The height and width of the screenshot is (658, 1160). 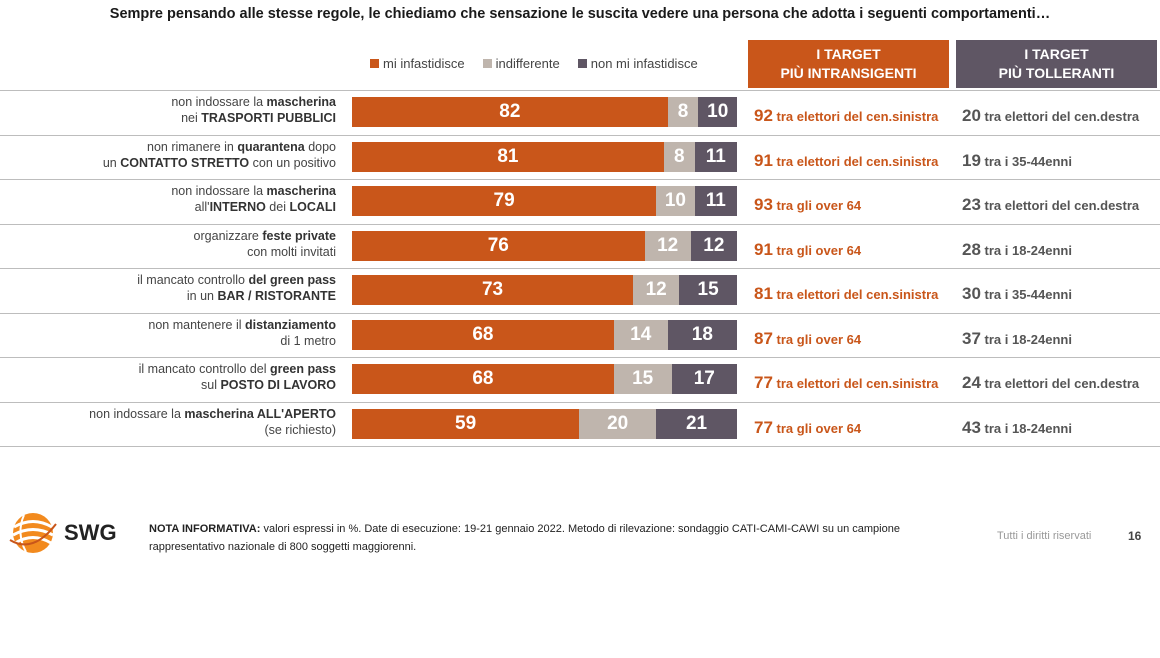 I want to click on target-value: 28, so click(x=971, y=249).